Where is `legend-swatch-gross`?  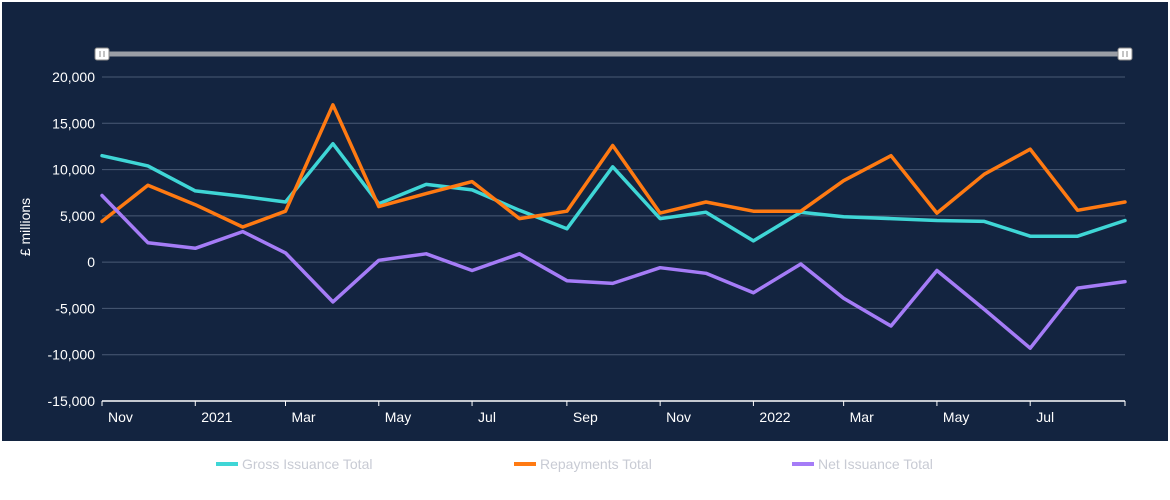 legend-swatch-gross is located at coordinates (227, 464).